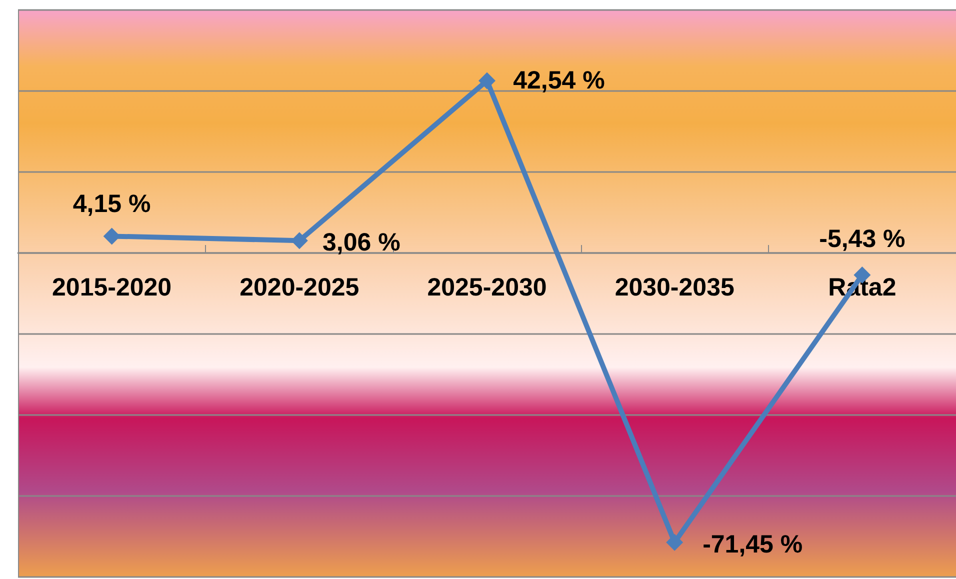 This screenshot has height=579, width=956. Describe the element at coordinates (674, 288) in the screenshot. I see `x-tick-label: 2030-2035` at that location.